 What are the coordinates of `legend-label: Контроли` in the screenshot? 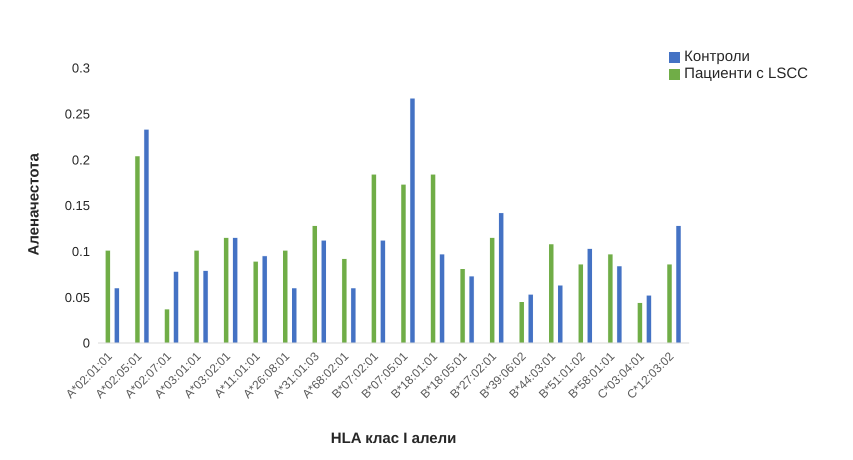 It's located at (717, 56).